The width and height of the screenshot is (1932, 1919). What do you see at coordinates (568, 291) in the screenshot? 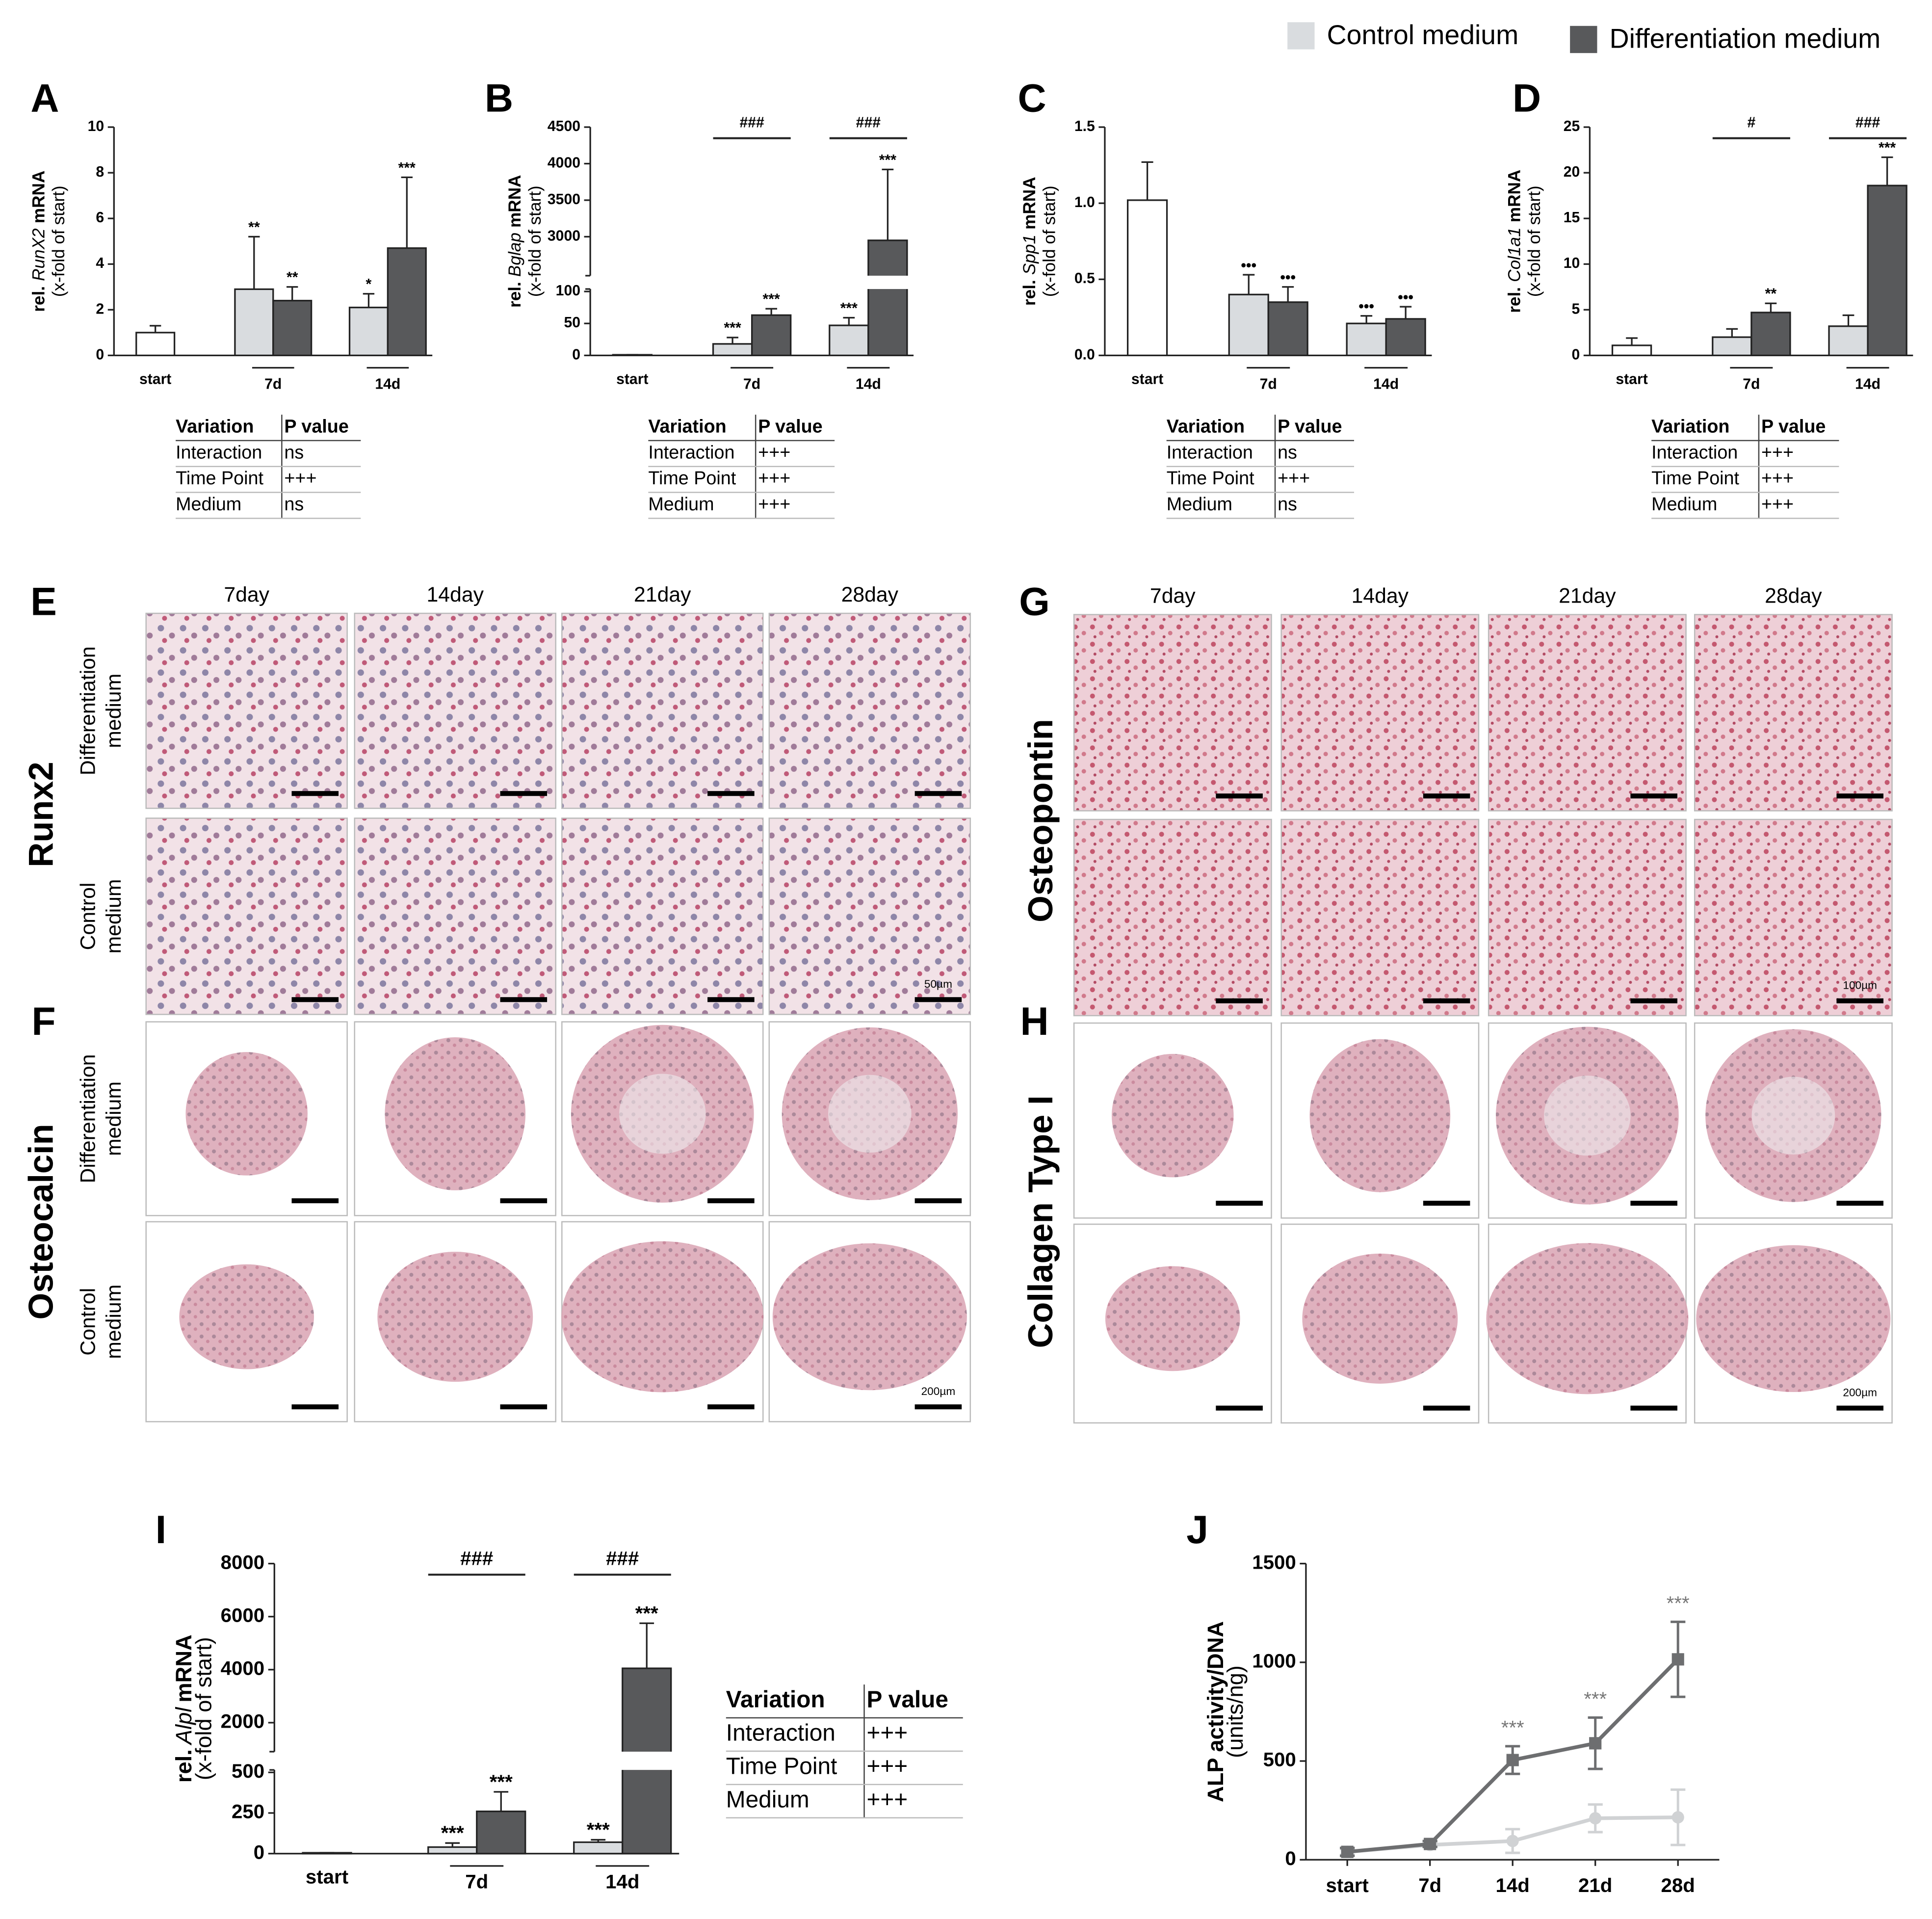
I see `y-tick-label: 100` at bounding box center [568, 291].